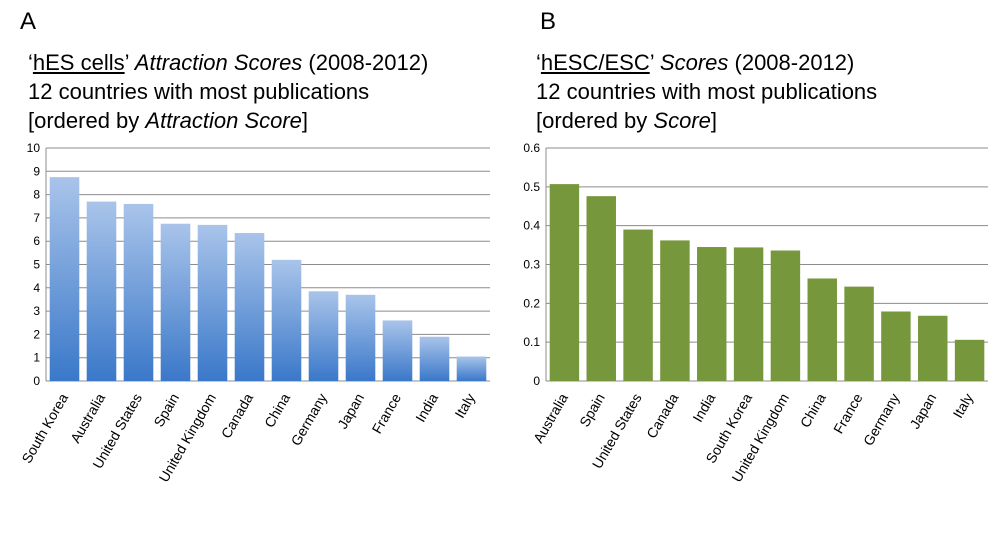  What do you see at coordinates (28, 21) in the screenshot?
I see `panel-label: A` at bounding box center [28, 21].